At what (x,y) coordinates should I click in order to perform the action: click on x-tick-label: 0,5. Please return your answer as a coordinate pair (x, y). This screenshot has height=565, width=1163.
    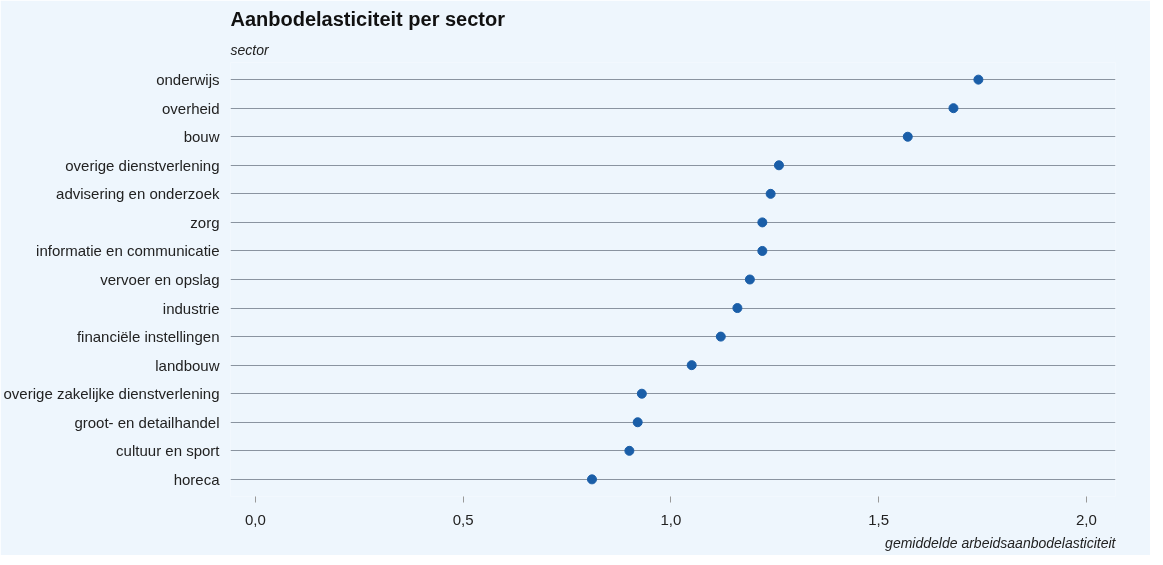
    Looking at the image, I should click on (463, 519).